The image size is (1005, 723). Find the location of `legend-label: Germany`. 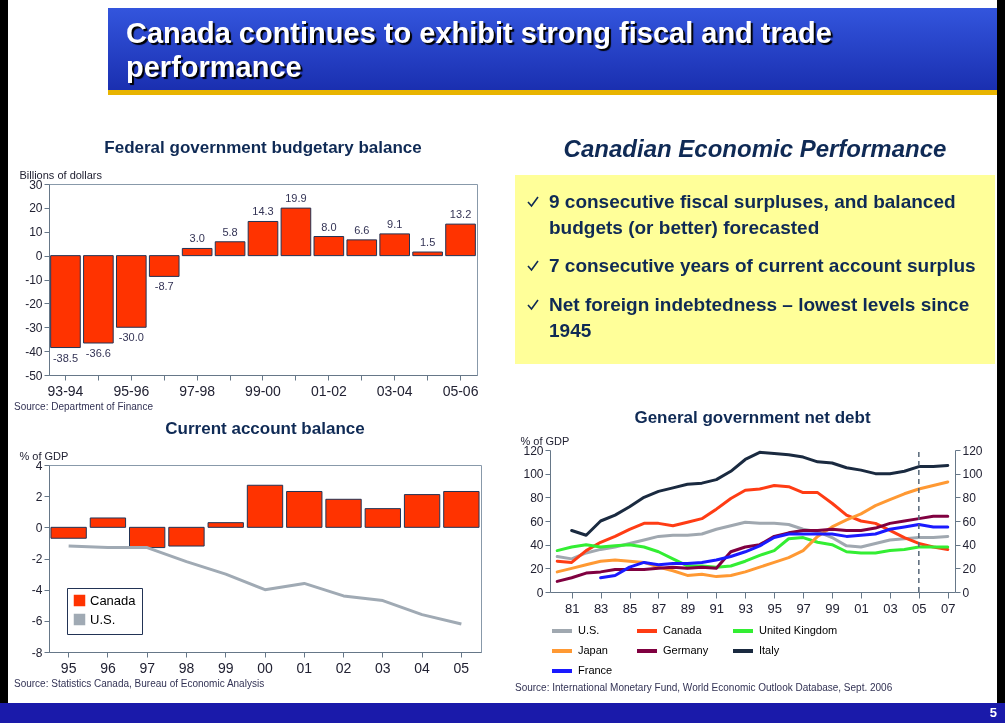

legend-label: Germany is located at coordinates (686, 650).